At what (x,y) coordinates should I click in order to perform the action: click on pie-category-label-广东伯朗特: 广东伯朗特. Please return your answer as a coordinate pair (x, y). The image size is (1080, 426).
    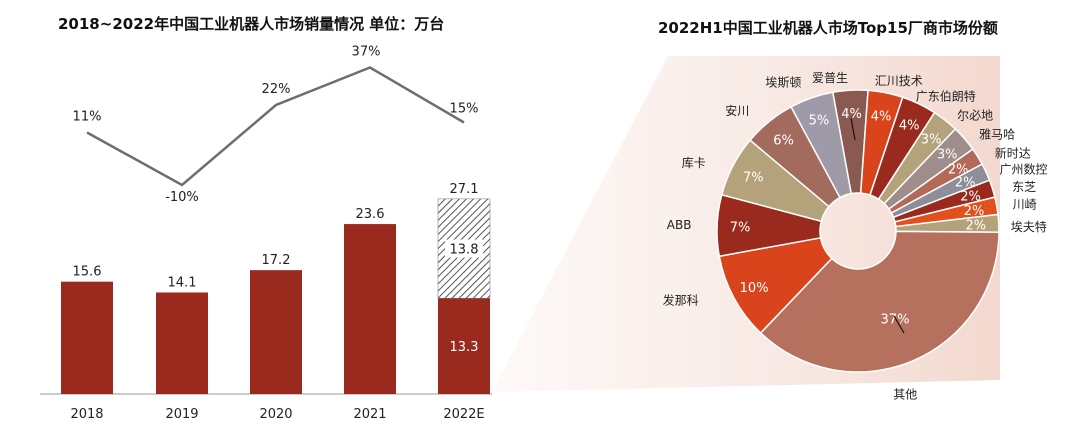
    Looking at the image, I should click on (946, 96).